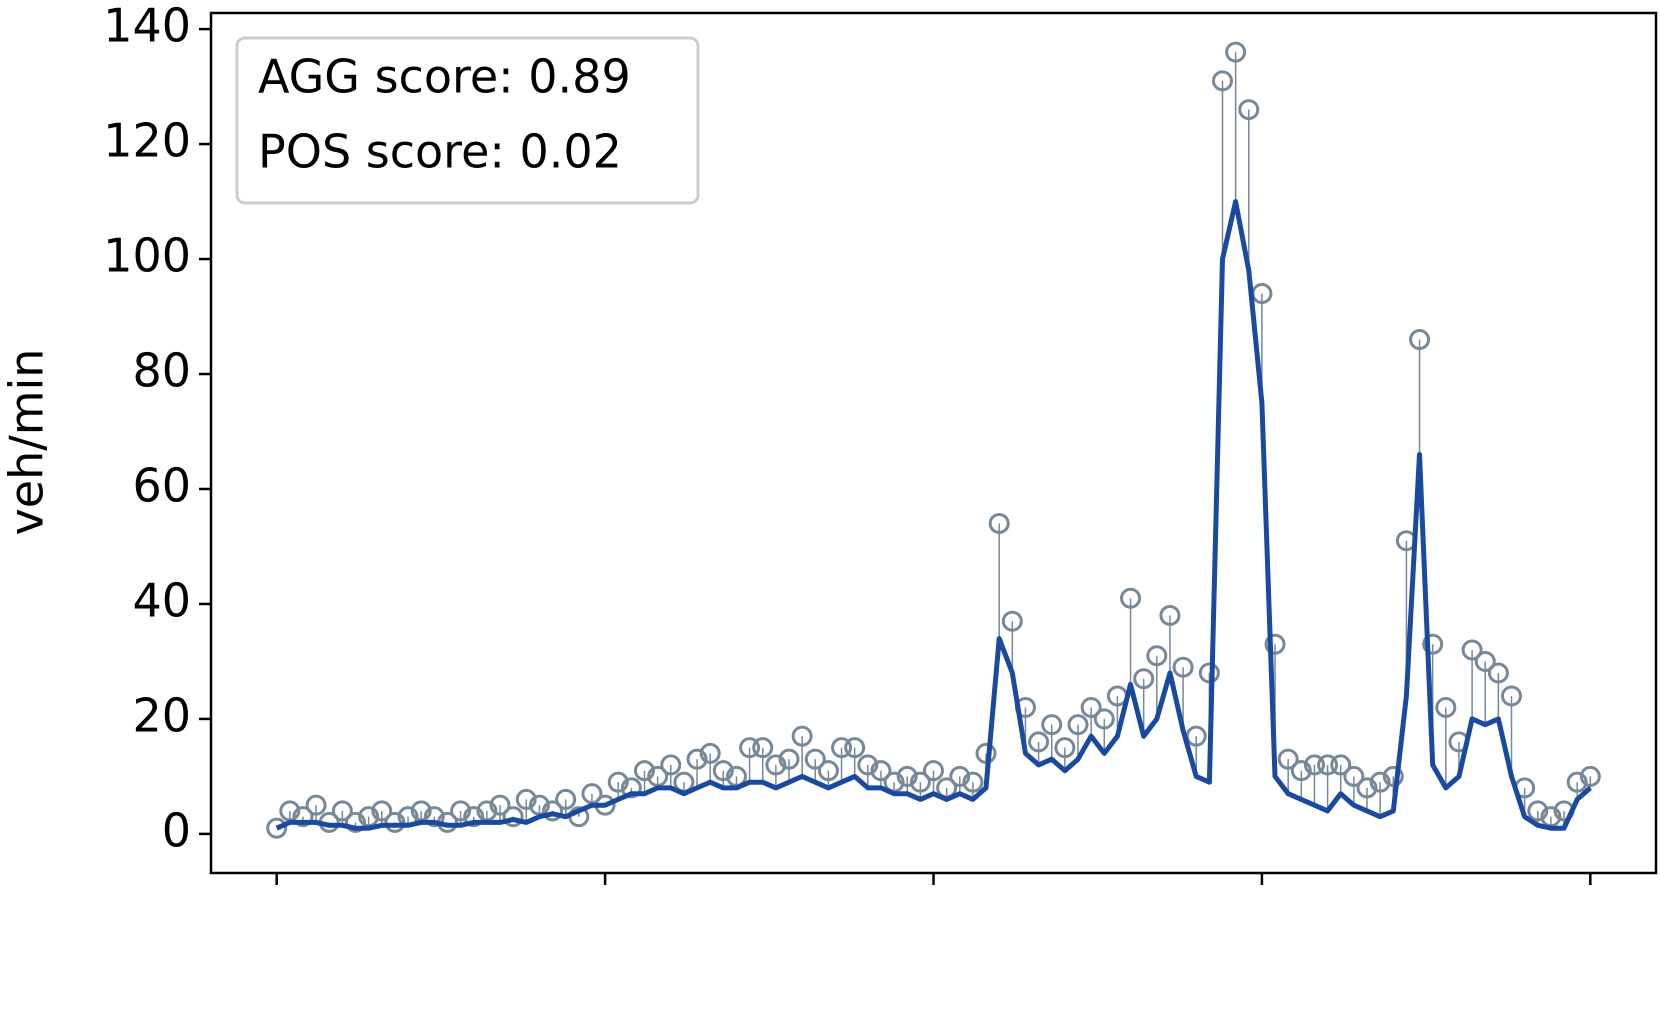 Image resolution: width=1660 pixels, height=1029 pixels. What do you see at coordinates (161, 715) in the screenshot?
I see `y-tick-label: 20` at bounding box center [161, 715].